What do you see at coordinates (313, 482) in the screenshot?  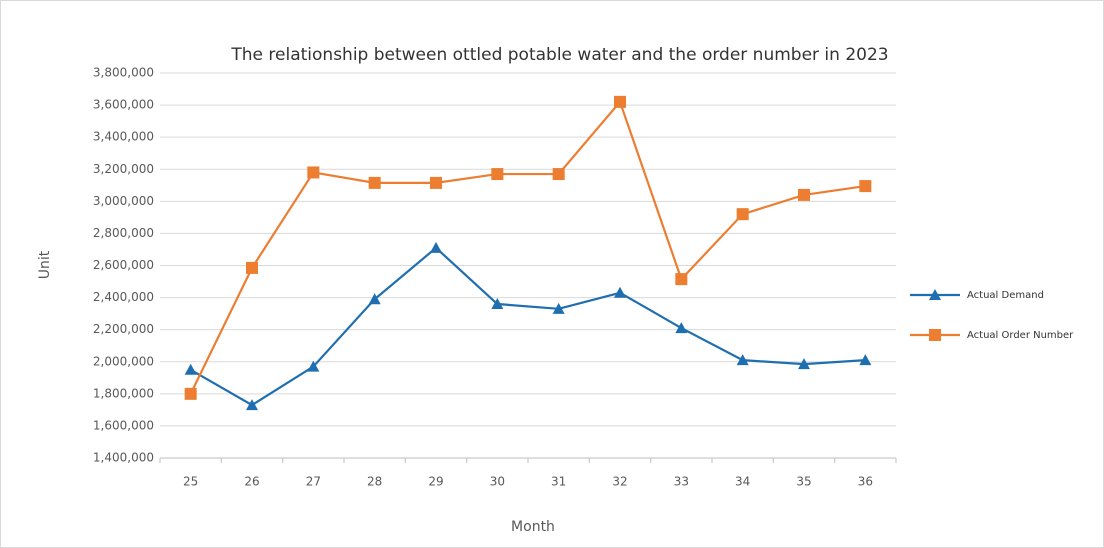 I see `x-tick-label: 27` at bounding box center [313, 482].